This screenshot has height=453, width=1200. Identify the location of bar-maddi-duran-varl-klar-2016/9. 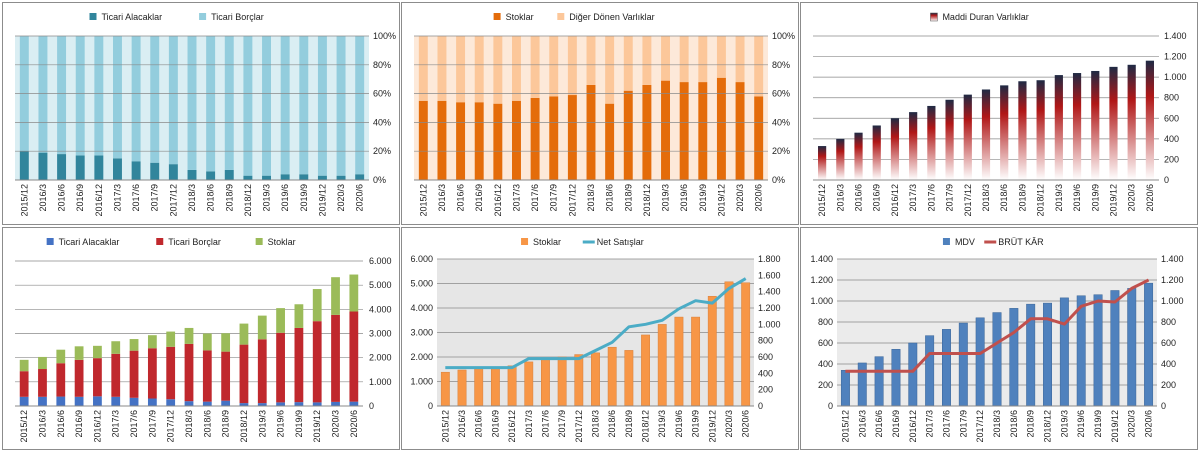
(876, 152).